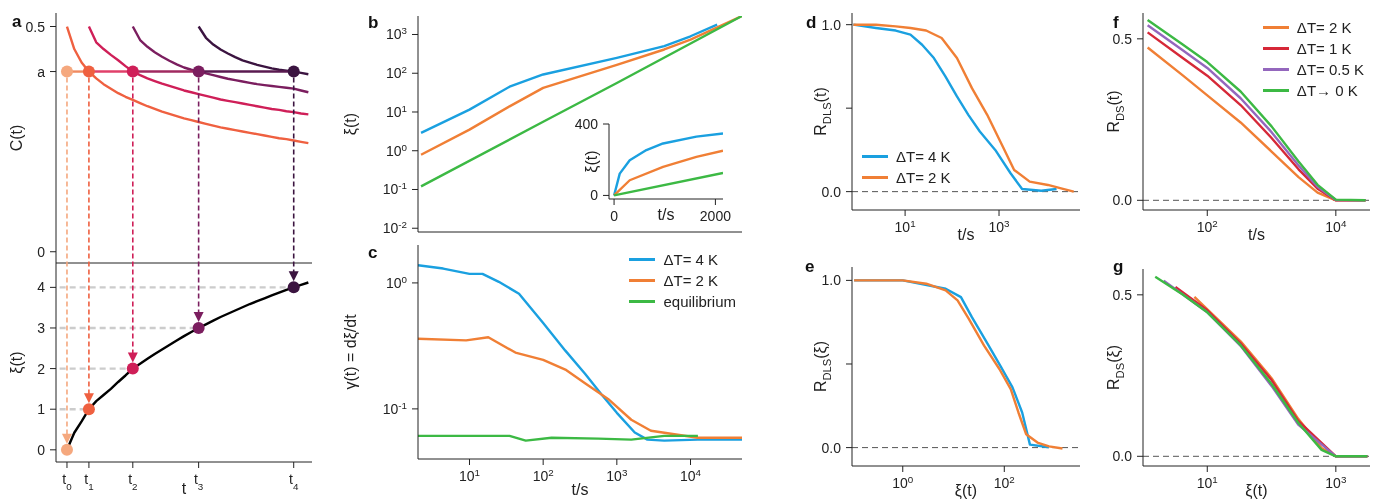  Describe the element at coordinates (373, 22) in the screenshot. I see `chart-title: b` at that location.